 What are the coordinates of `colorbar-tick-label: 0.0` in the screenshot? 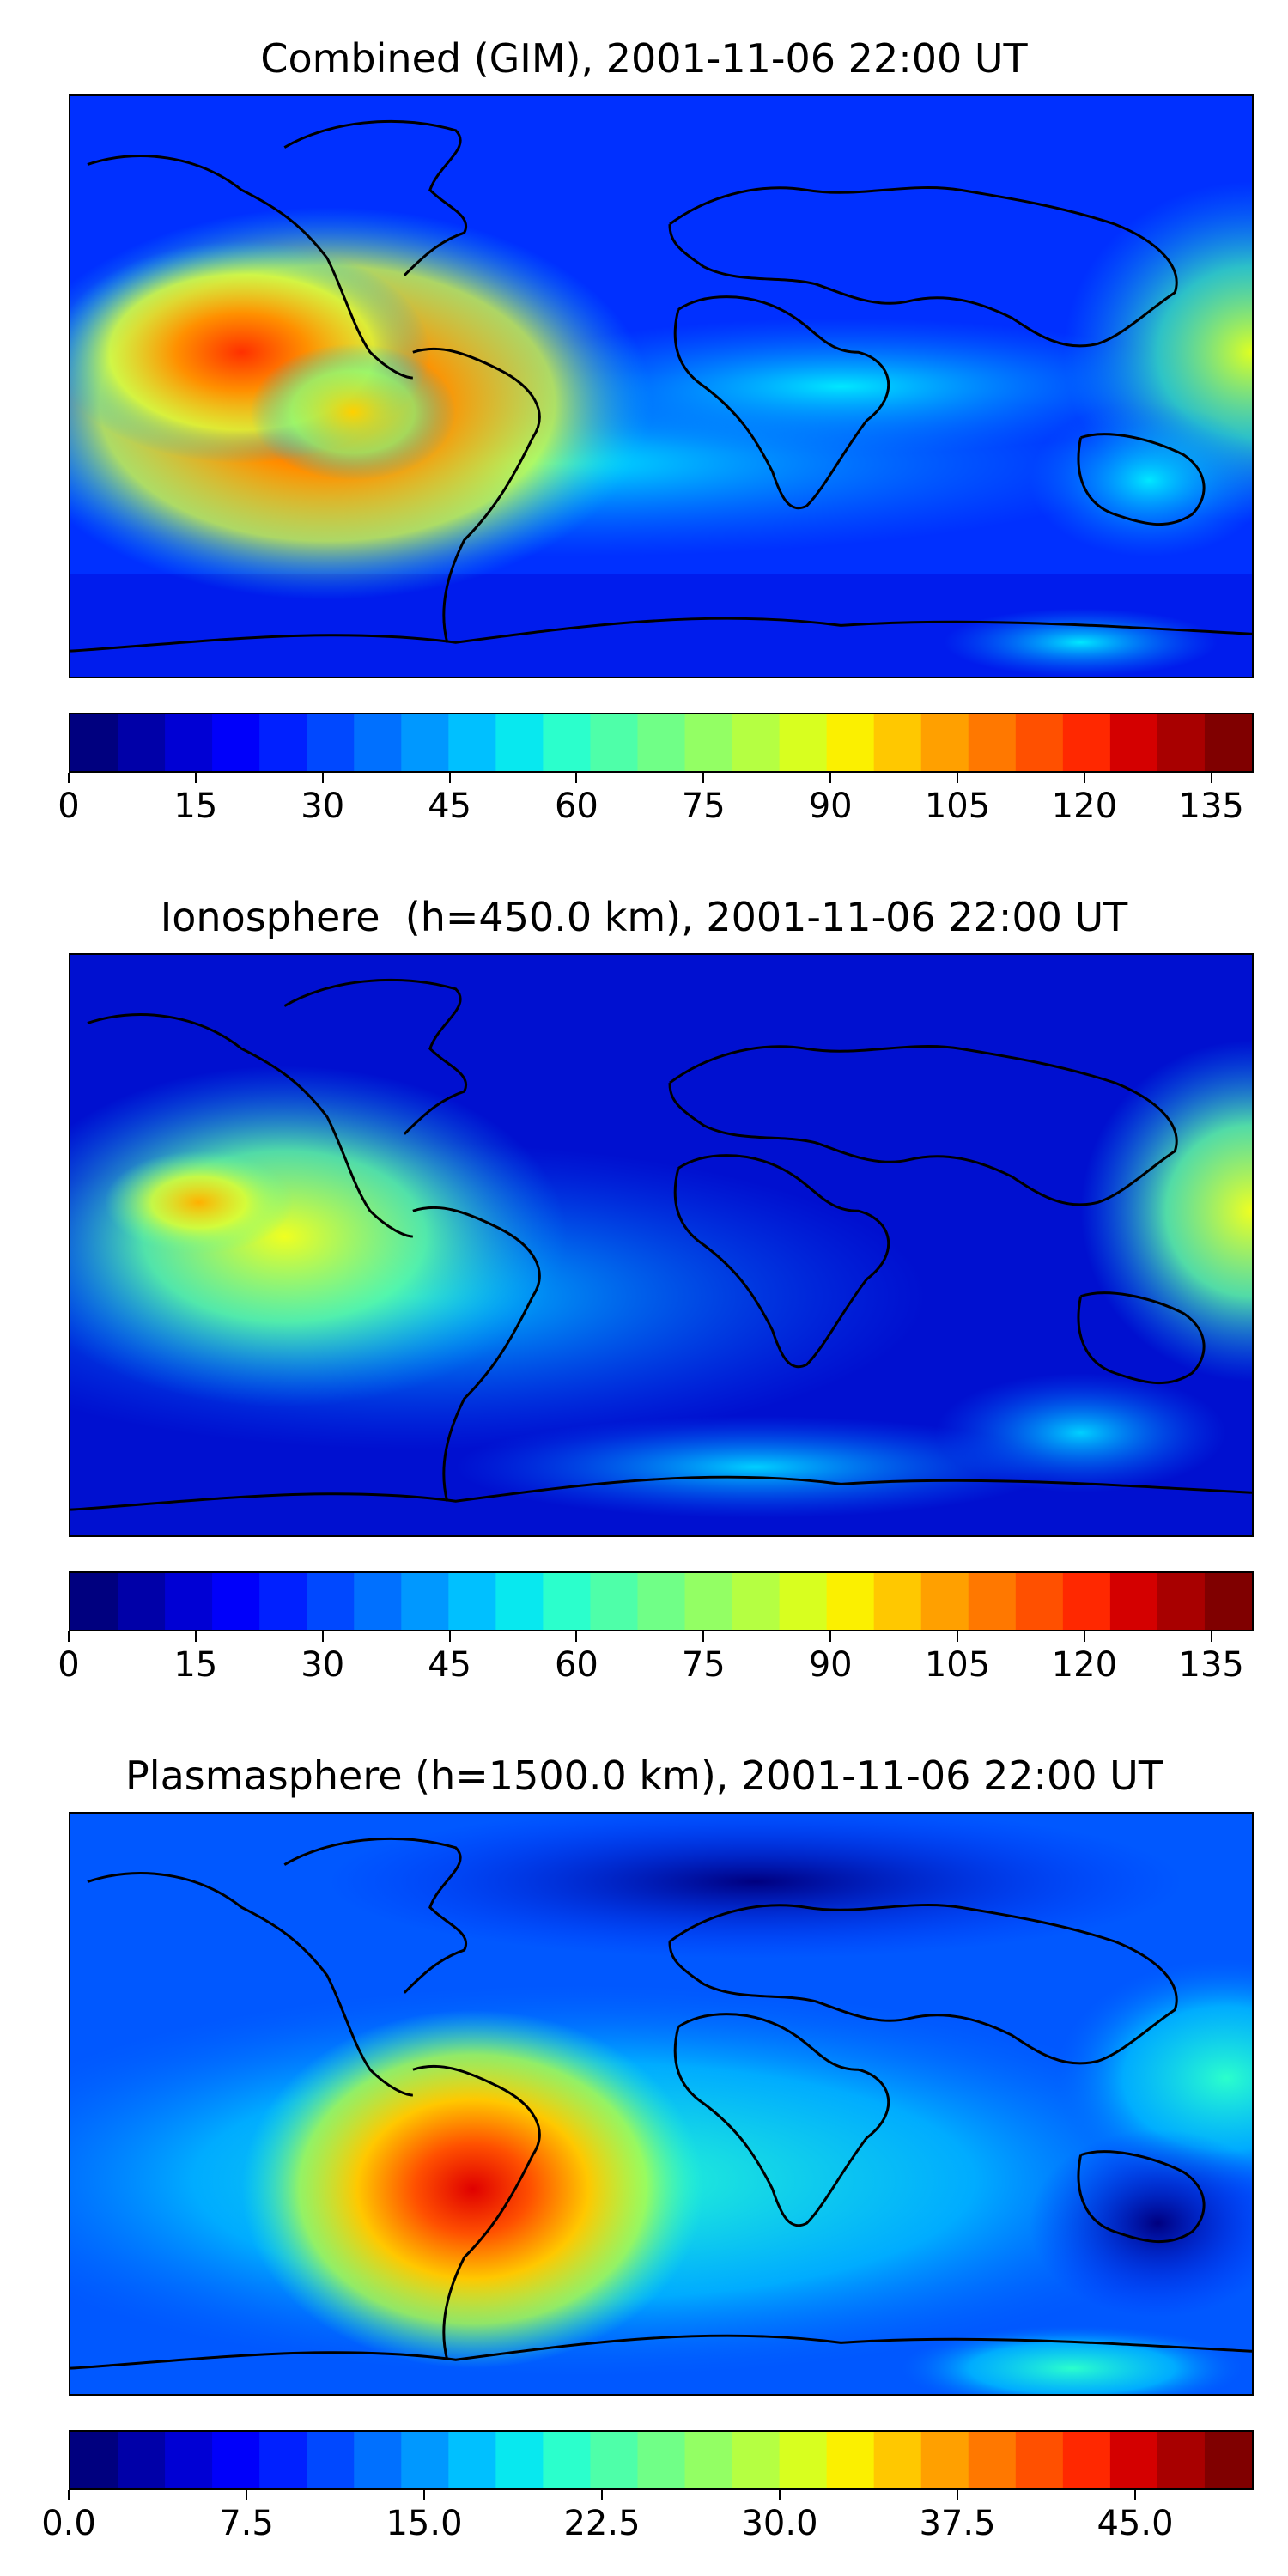 It's located at (69, 2523).